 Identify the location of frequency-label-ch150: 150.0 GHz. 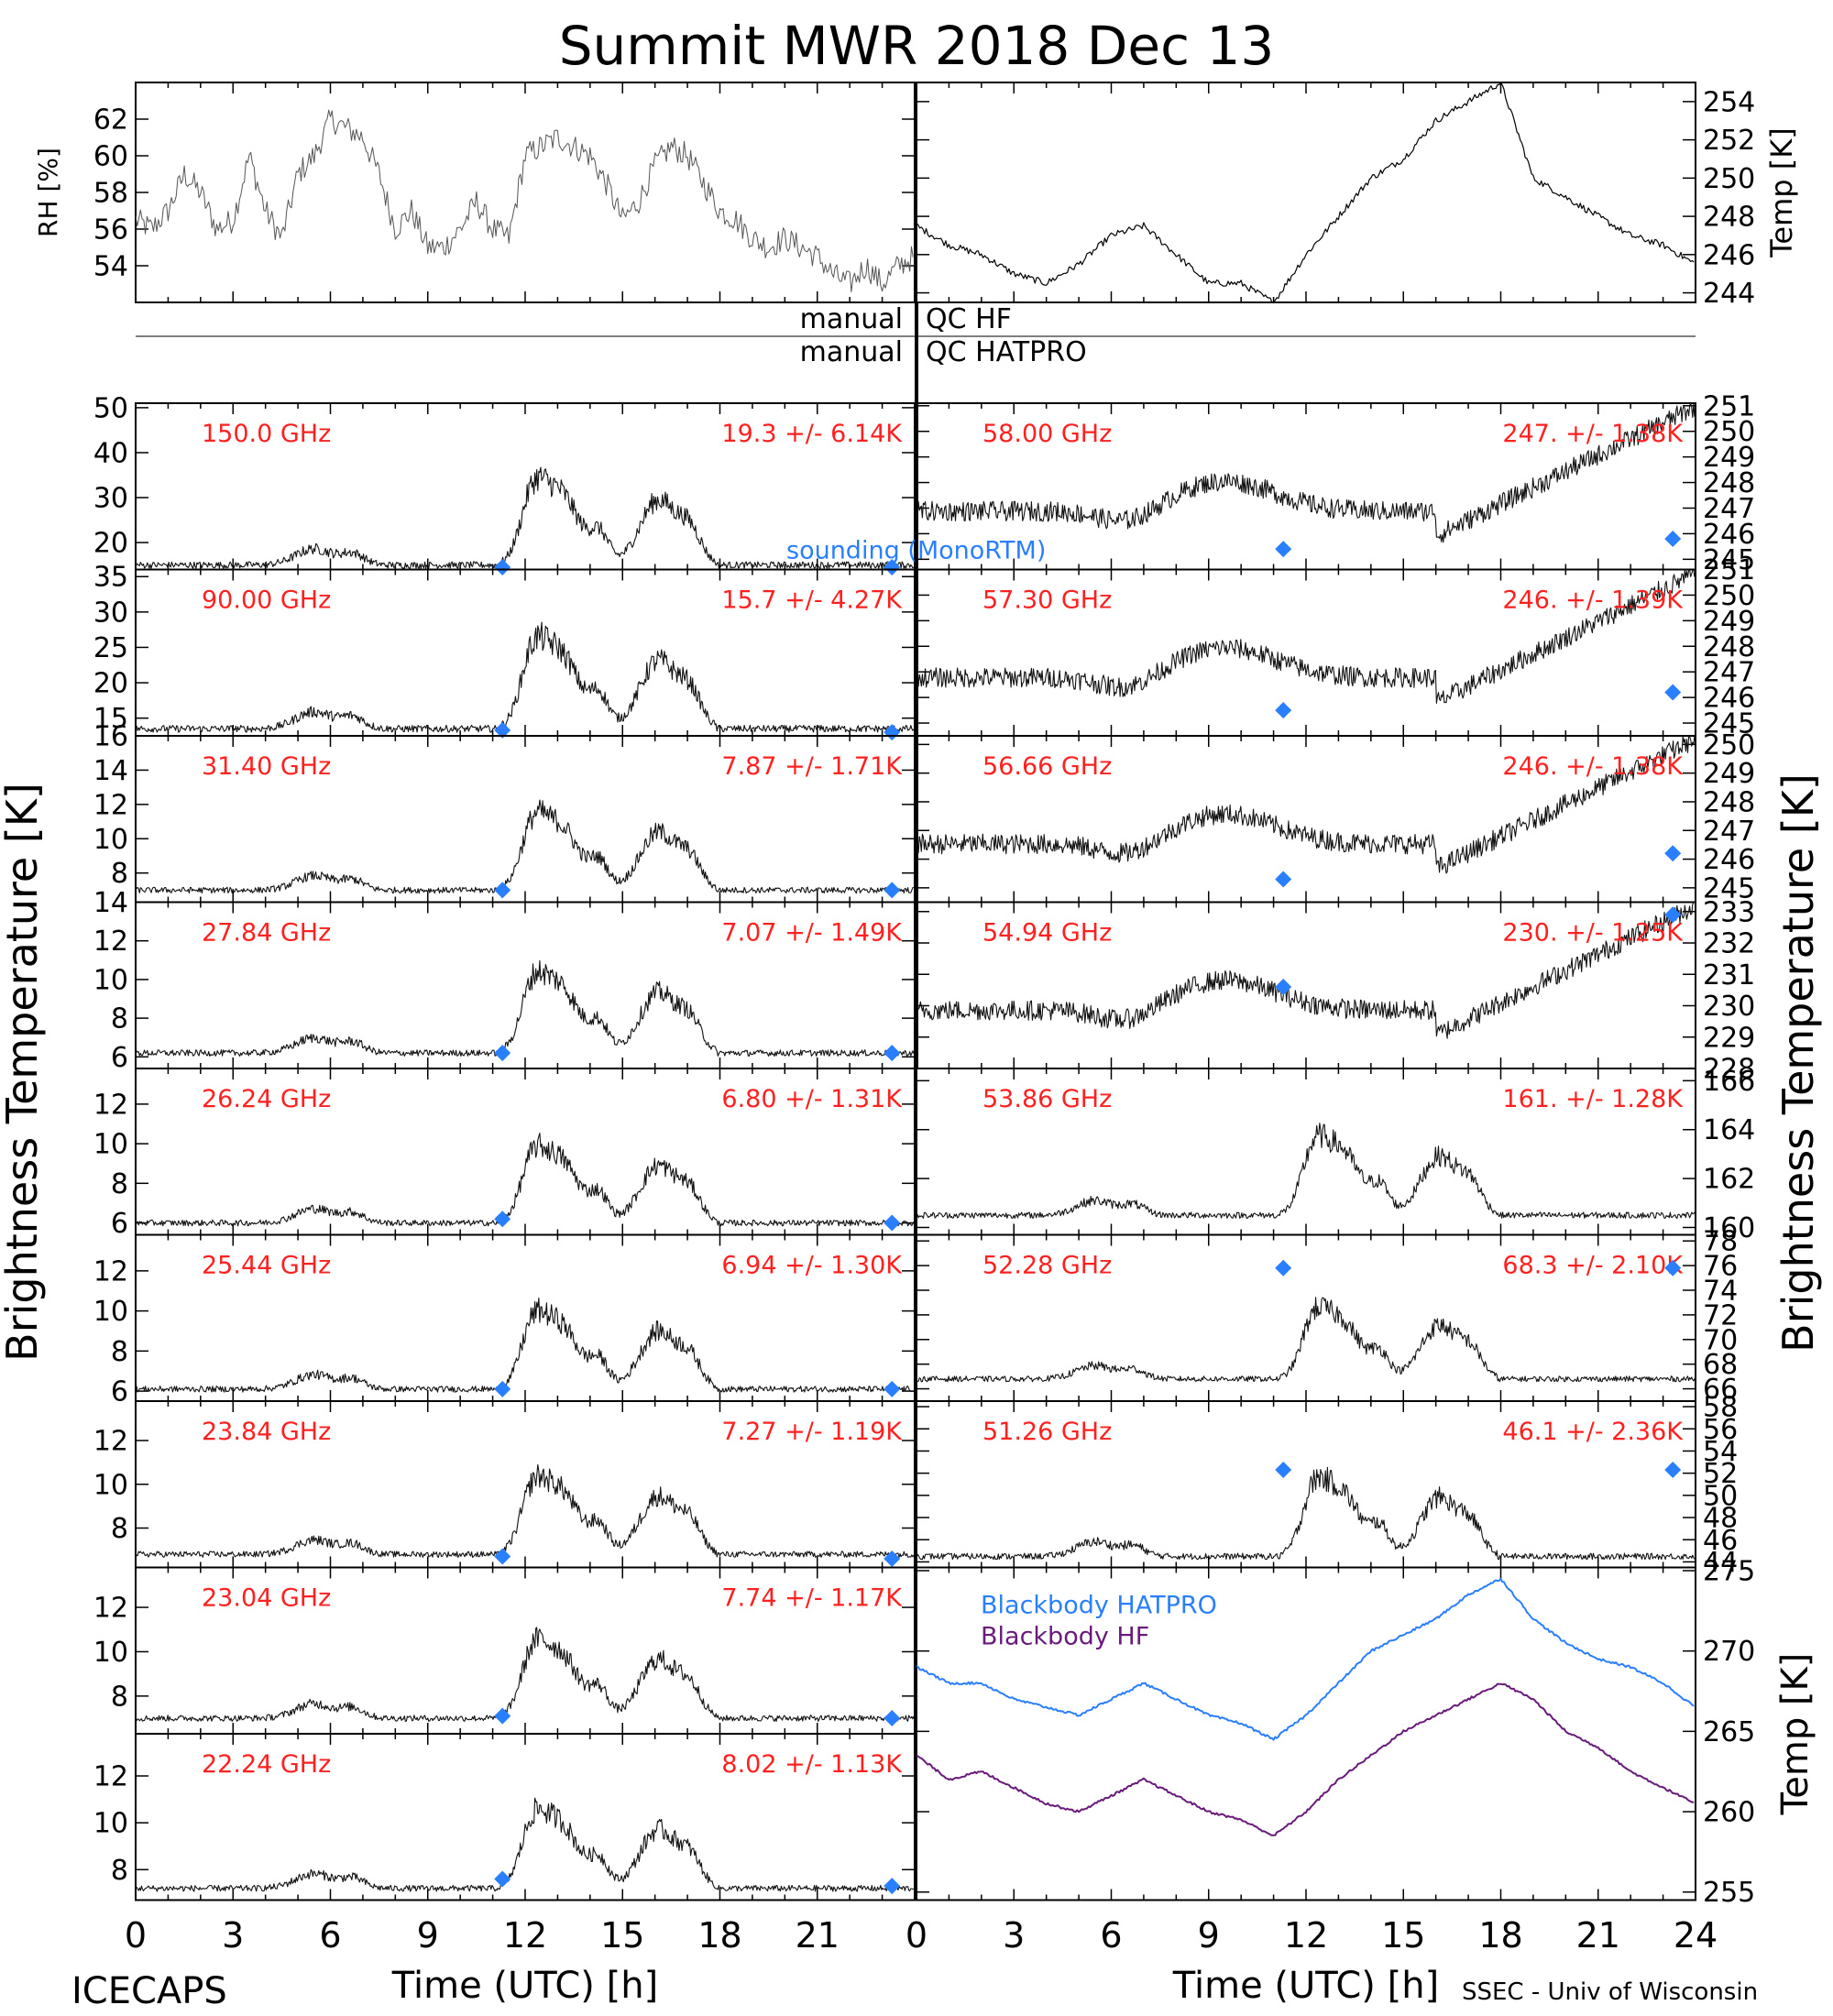
(266, 434).